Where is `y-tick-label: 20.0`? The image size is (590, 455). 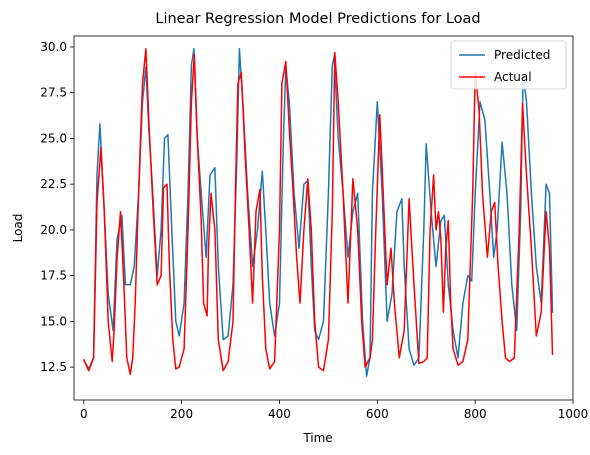
y-tick-label: 20.0 is located at coordinates (53, 230).